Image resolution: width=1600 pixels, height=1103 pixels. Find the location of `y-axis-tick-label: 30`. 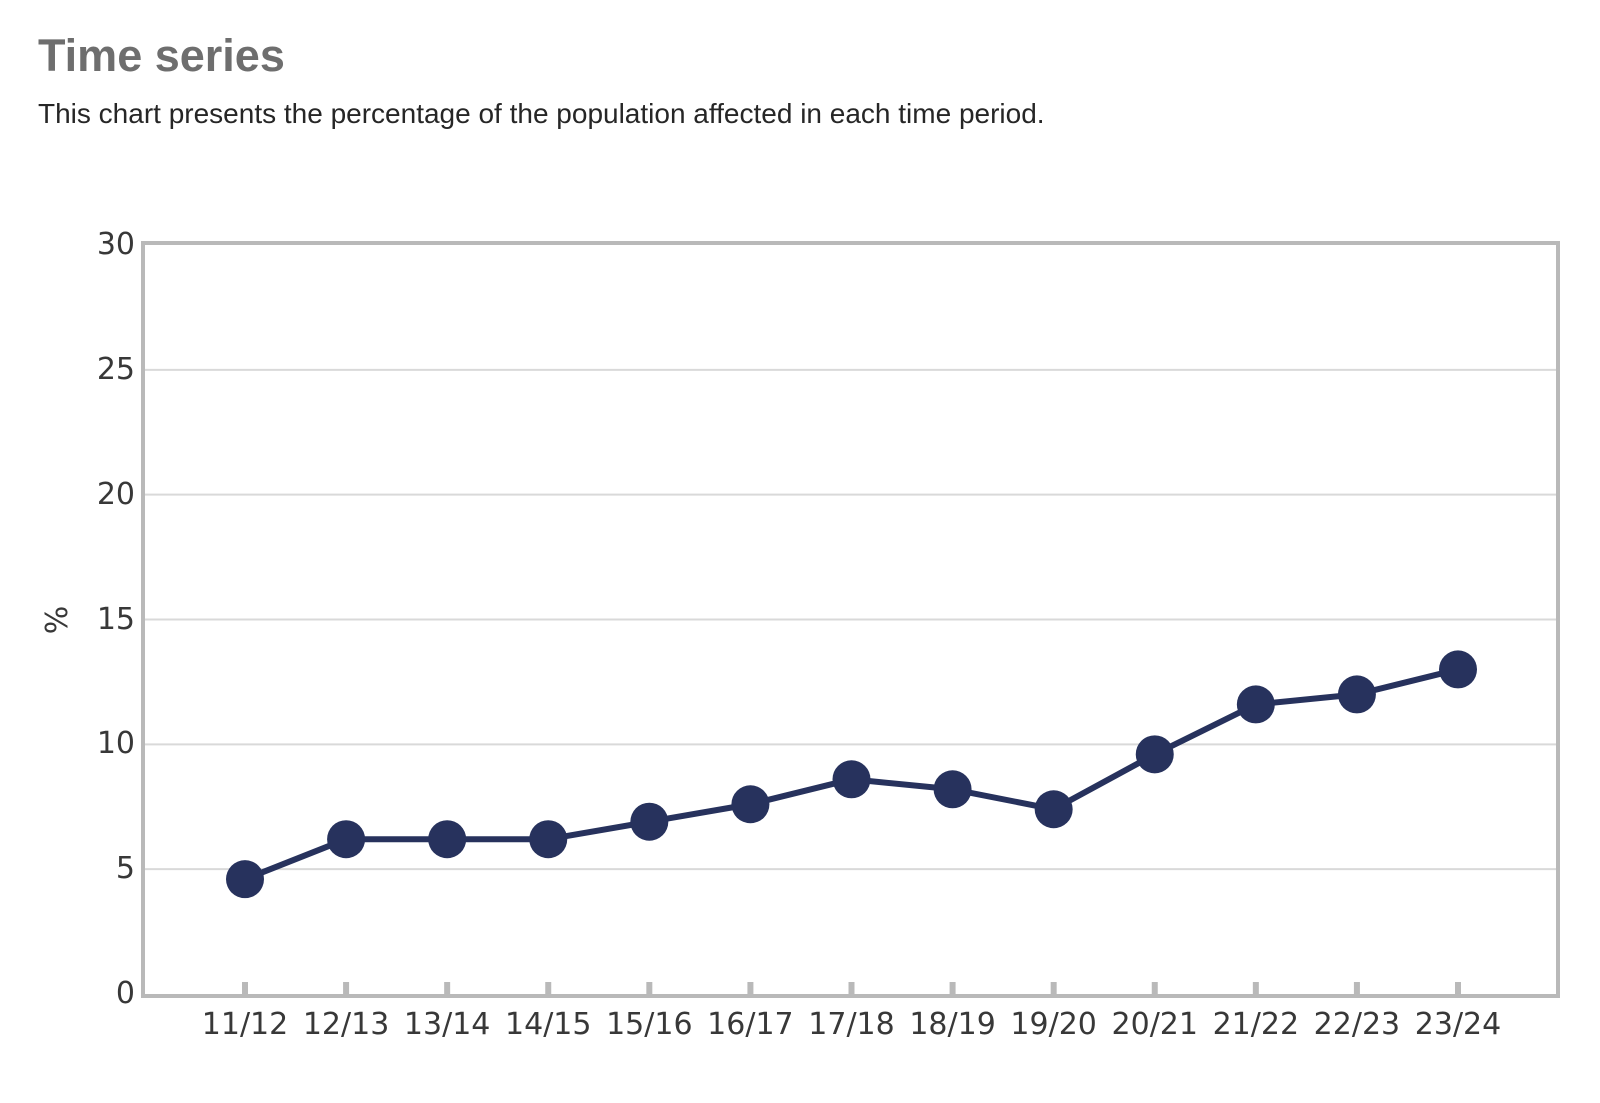

y-axis-tick-label: 30 is located at coordinates (115, 244).